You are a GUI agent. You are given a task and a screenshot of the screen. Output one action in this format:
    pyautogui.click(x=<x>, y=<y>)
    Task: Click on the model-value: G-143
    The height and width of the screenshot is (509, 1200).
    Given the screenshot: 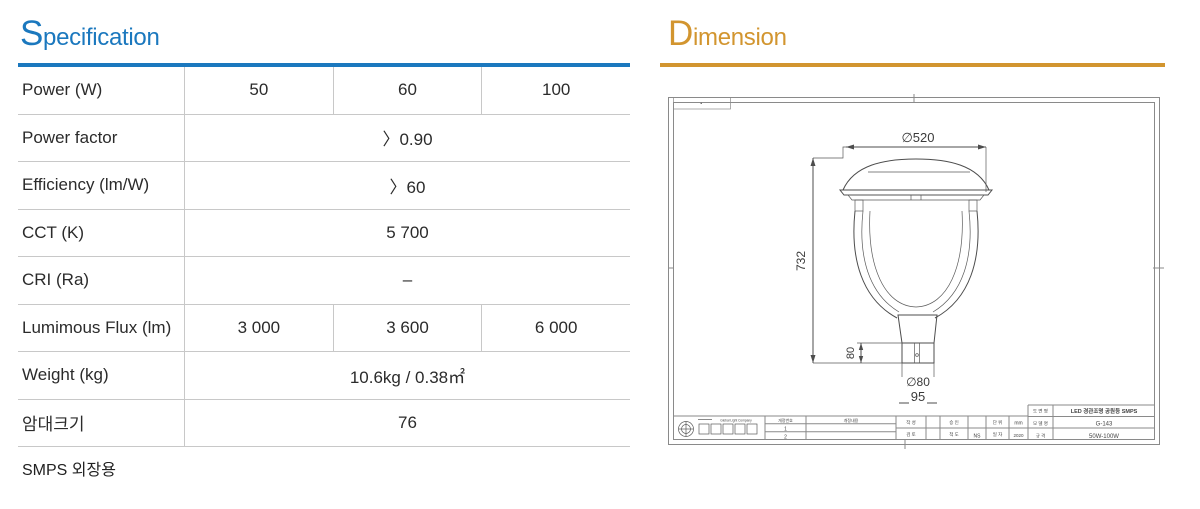 What is the action you would take?
    pyautogui.click(x=1104, y=425)
    